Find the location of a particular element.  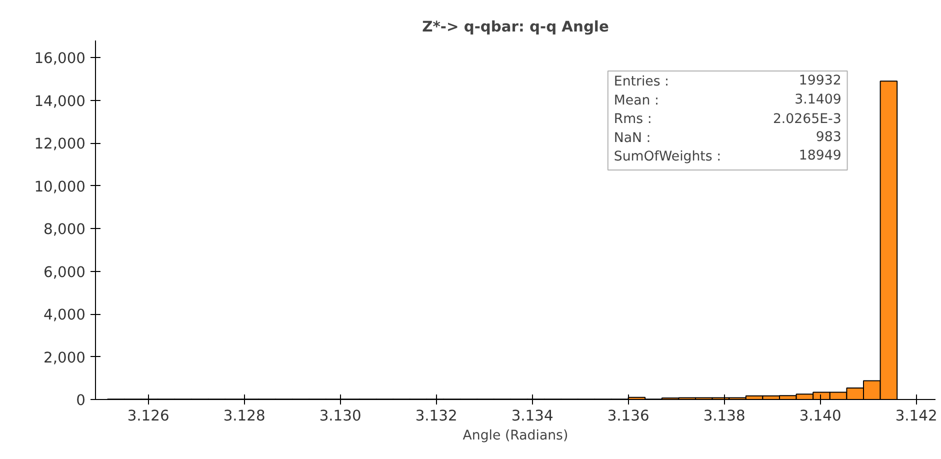

x-tick-label: 3.136 is located at coordinates (628, 416).